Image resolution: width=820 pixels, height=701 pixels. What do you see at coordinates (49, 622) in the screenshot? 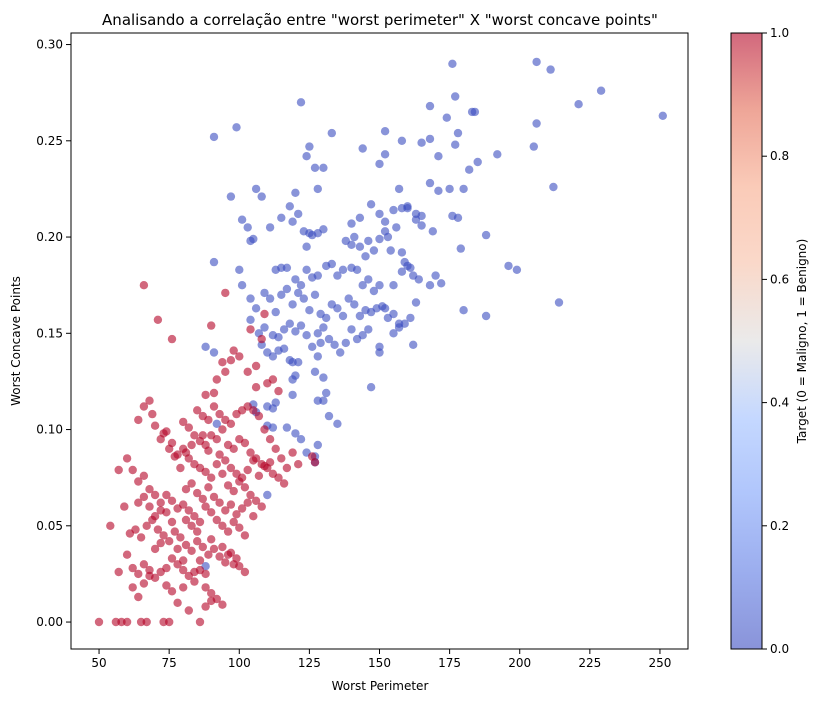
I see `y-tick-label: 0.00` at bounding box center [49, 622].